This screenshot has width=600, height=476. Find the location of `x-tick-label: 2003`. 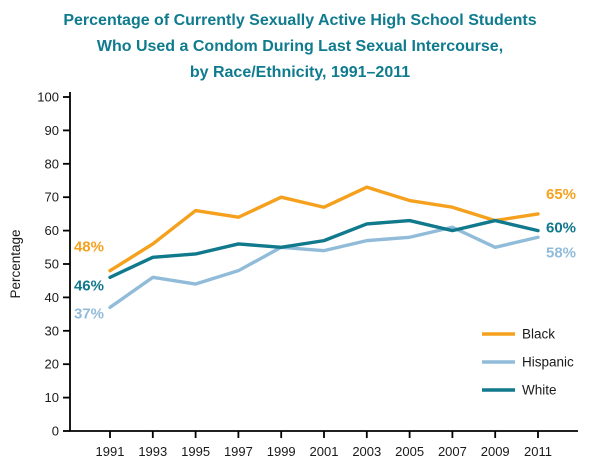

x-tick-label: 2003 is located at coordinates (366, 451).